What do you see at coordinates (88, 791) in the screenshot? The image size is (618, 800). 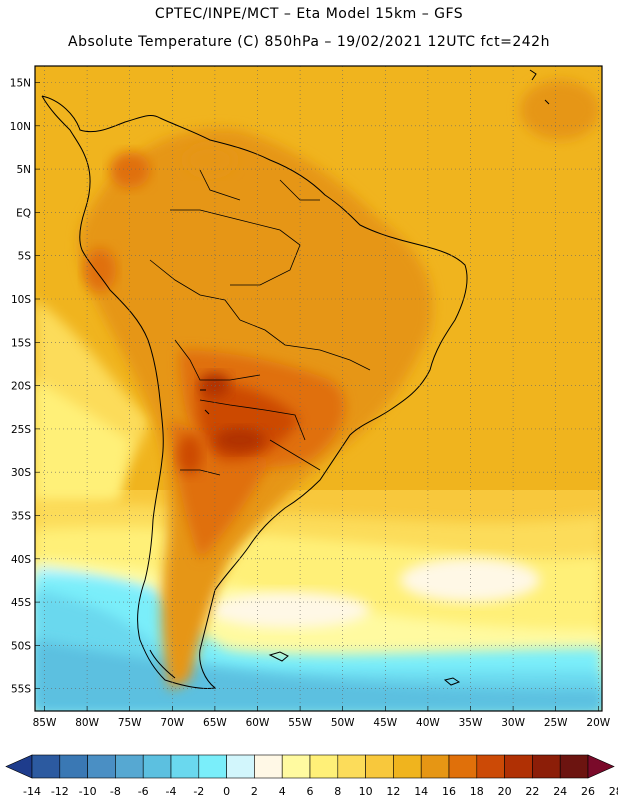 I see `colorbar-label: -10` at bounding box center [88, 791].